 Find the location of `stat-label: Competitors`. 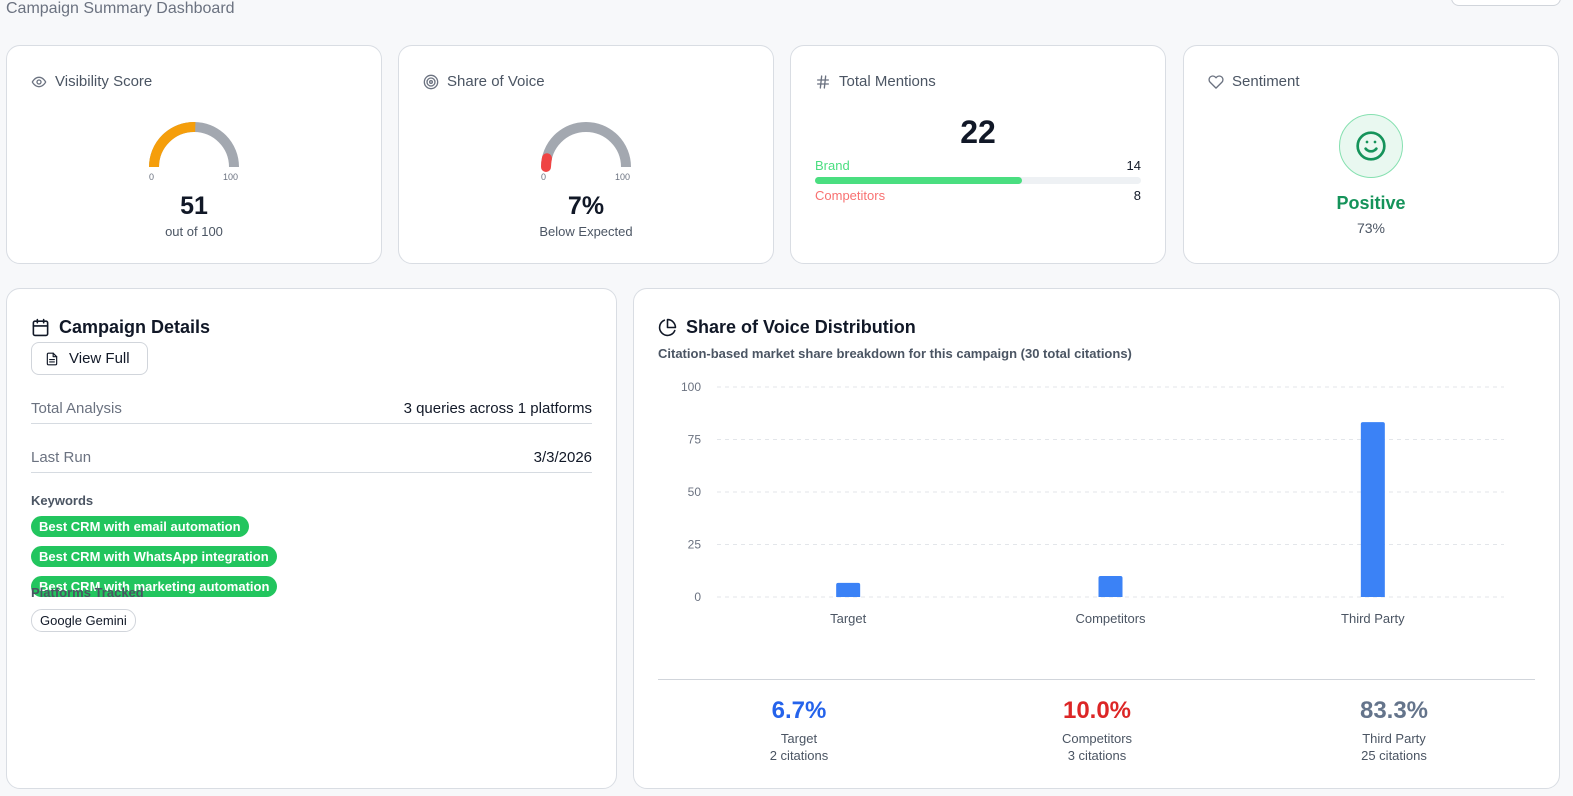

stat-label: Competitors is located at coordinates (1097, 738).